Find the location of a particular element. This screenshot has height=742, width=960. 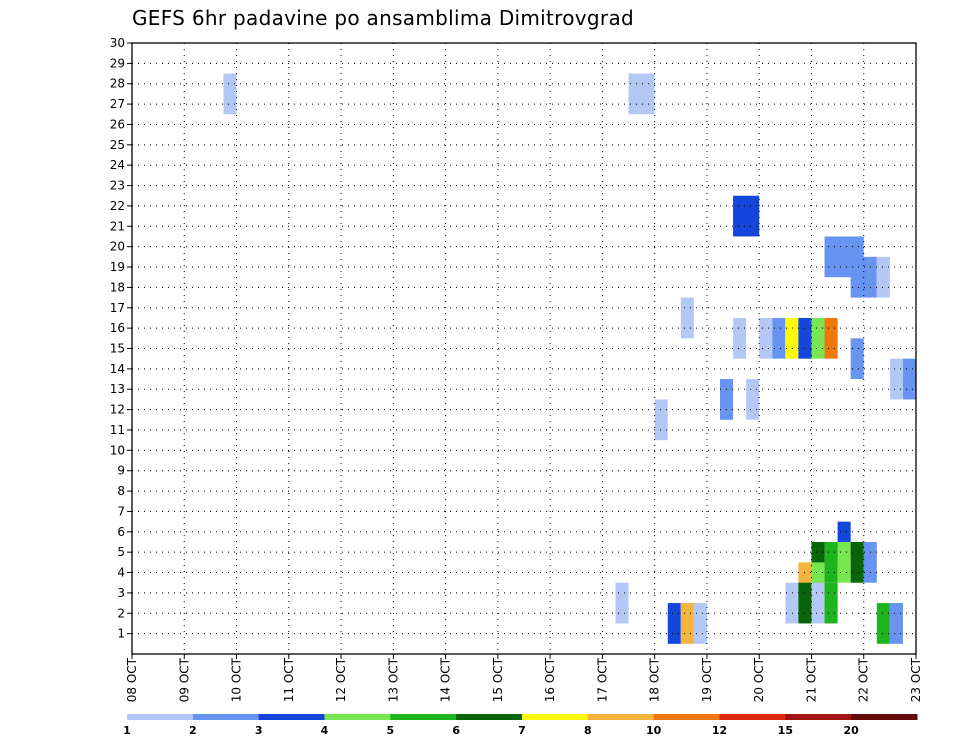

x-tick-label: 08 OCT is located at coordinates (132, 679).